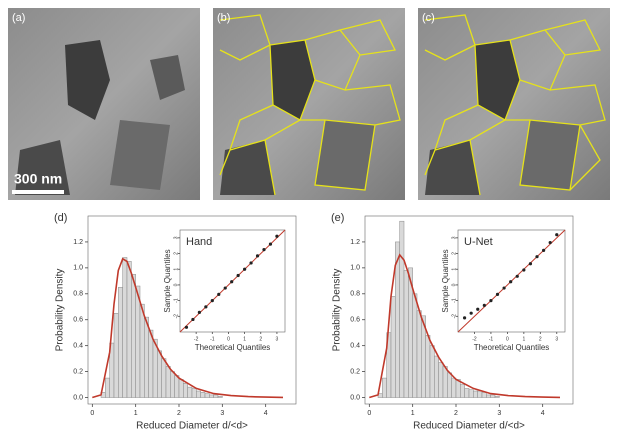 The width and height of the screenshot is (621, 434). I want to click on inset-title: U-Net, so click(478, 242).